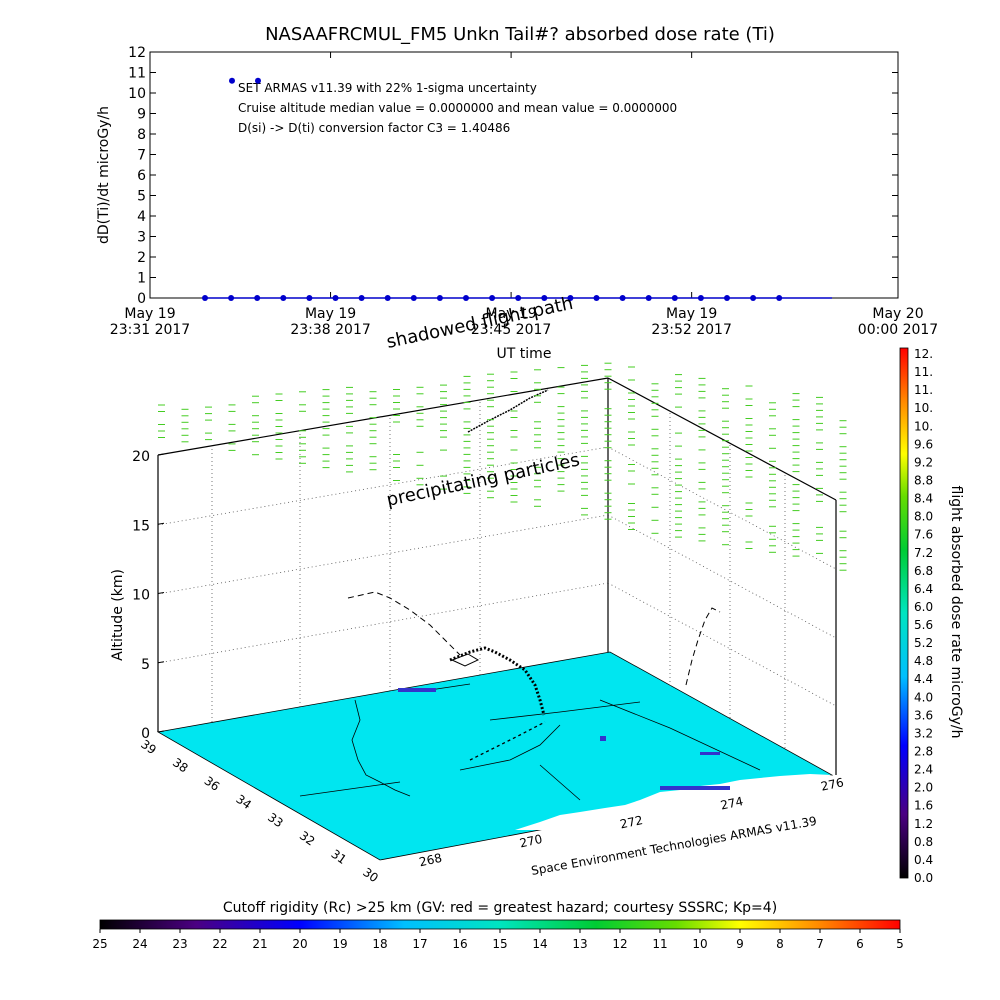 The height and width of the screenshot is (1000, 1000). I want to click on dose-rate-colorbar-tick: 2.0, so click(923, 788).